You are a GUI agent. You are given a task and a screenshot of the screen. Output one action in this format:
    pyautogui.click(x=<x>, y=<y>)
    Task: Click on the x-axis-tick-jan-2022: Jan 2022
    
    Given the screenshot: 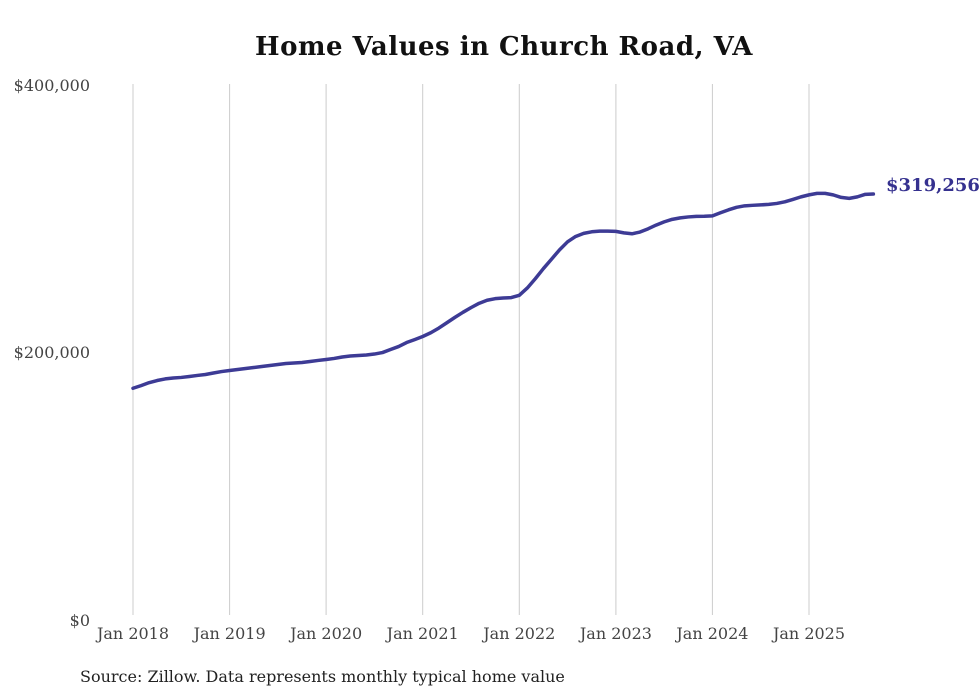 What is the action you would take?
    pyautogui.click(x=519, y=633)
    